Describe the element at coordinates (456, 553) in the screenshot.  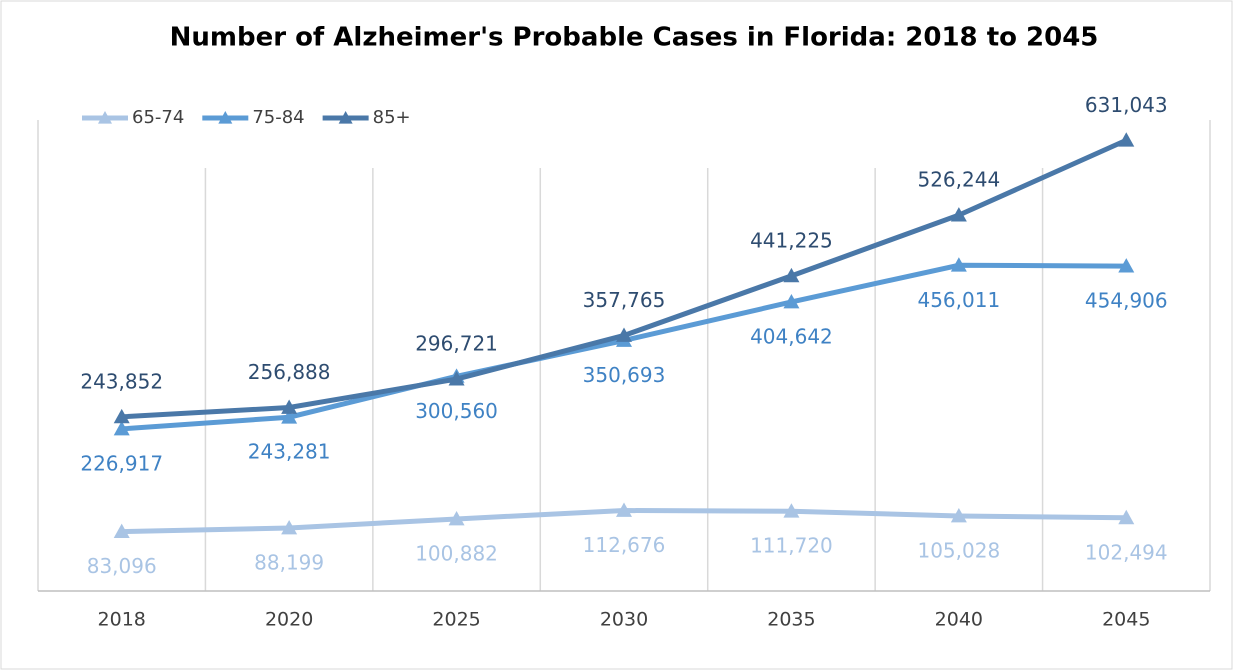
I see `data-label: 100,882` at that location.